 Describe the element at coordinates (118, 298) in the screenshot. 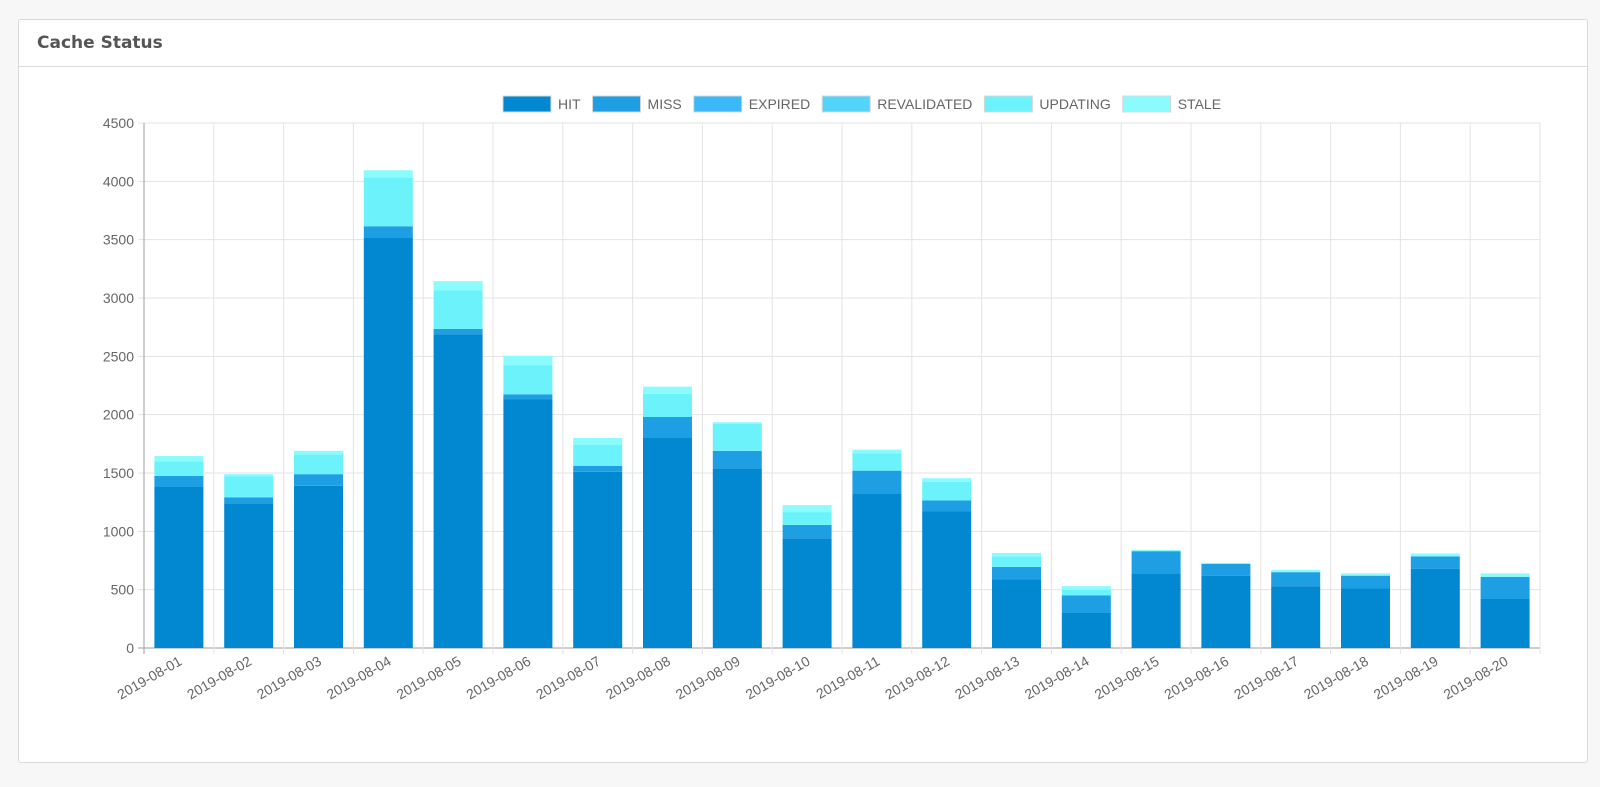

I see `y-tick-label: 3000` at that location.